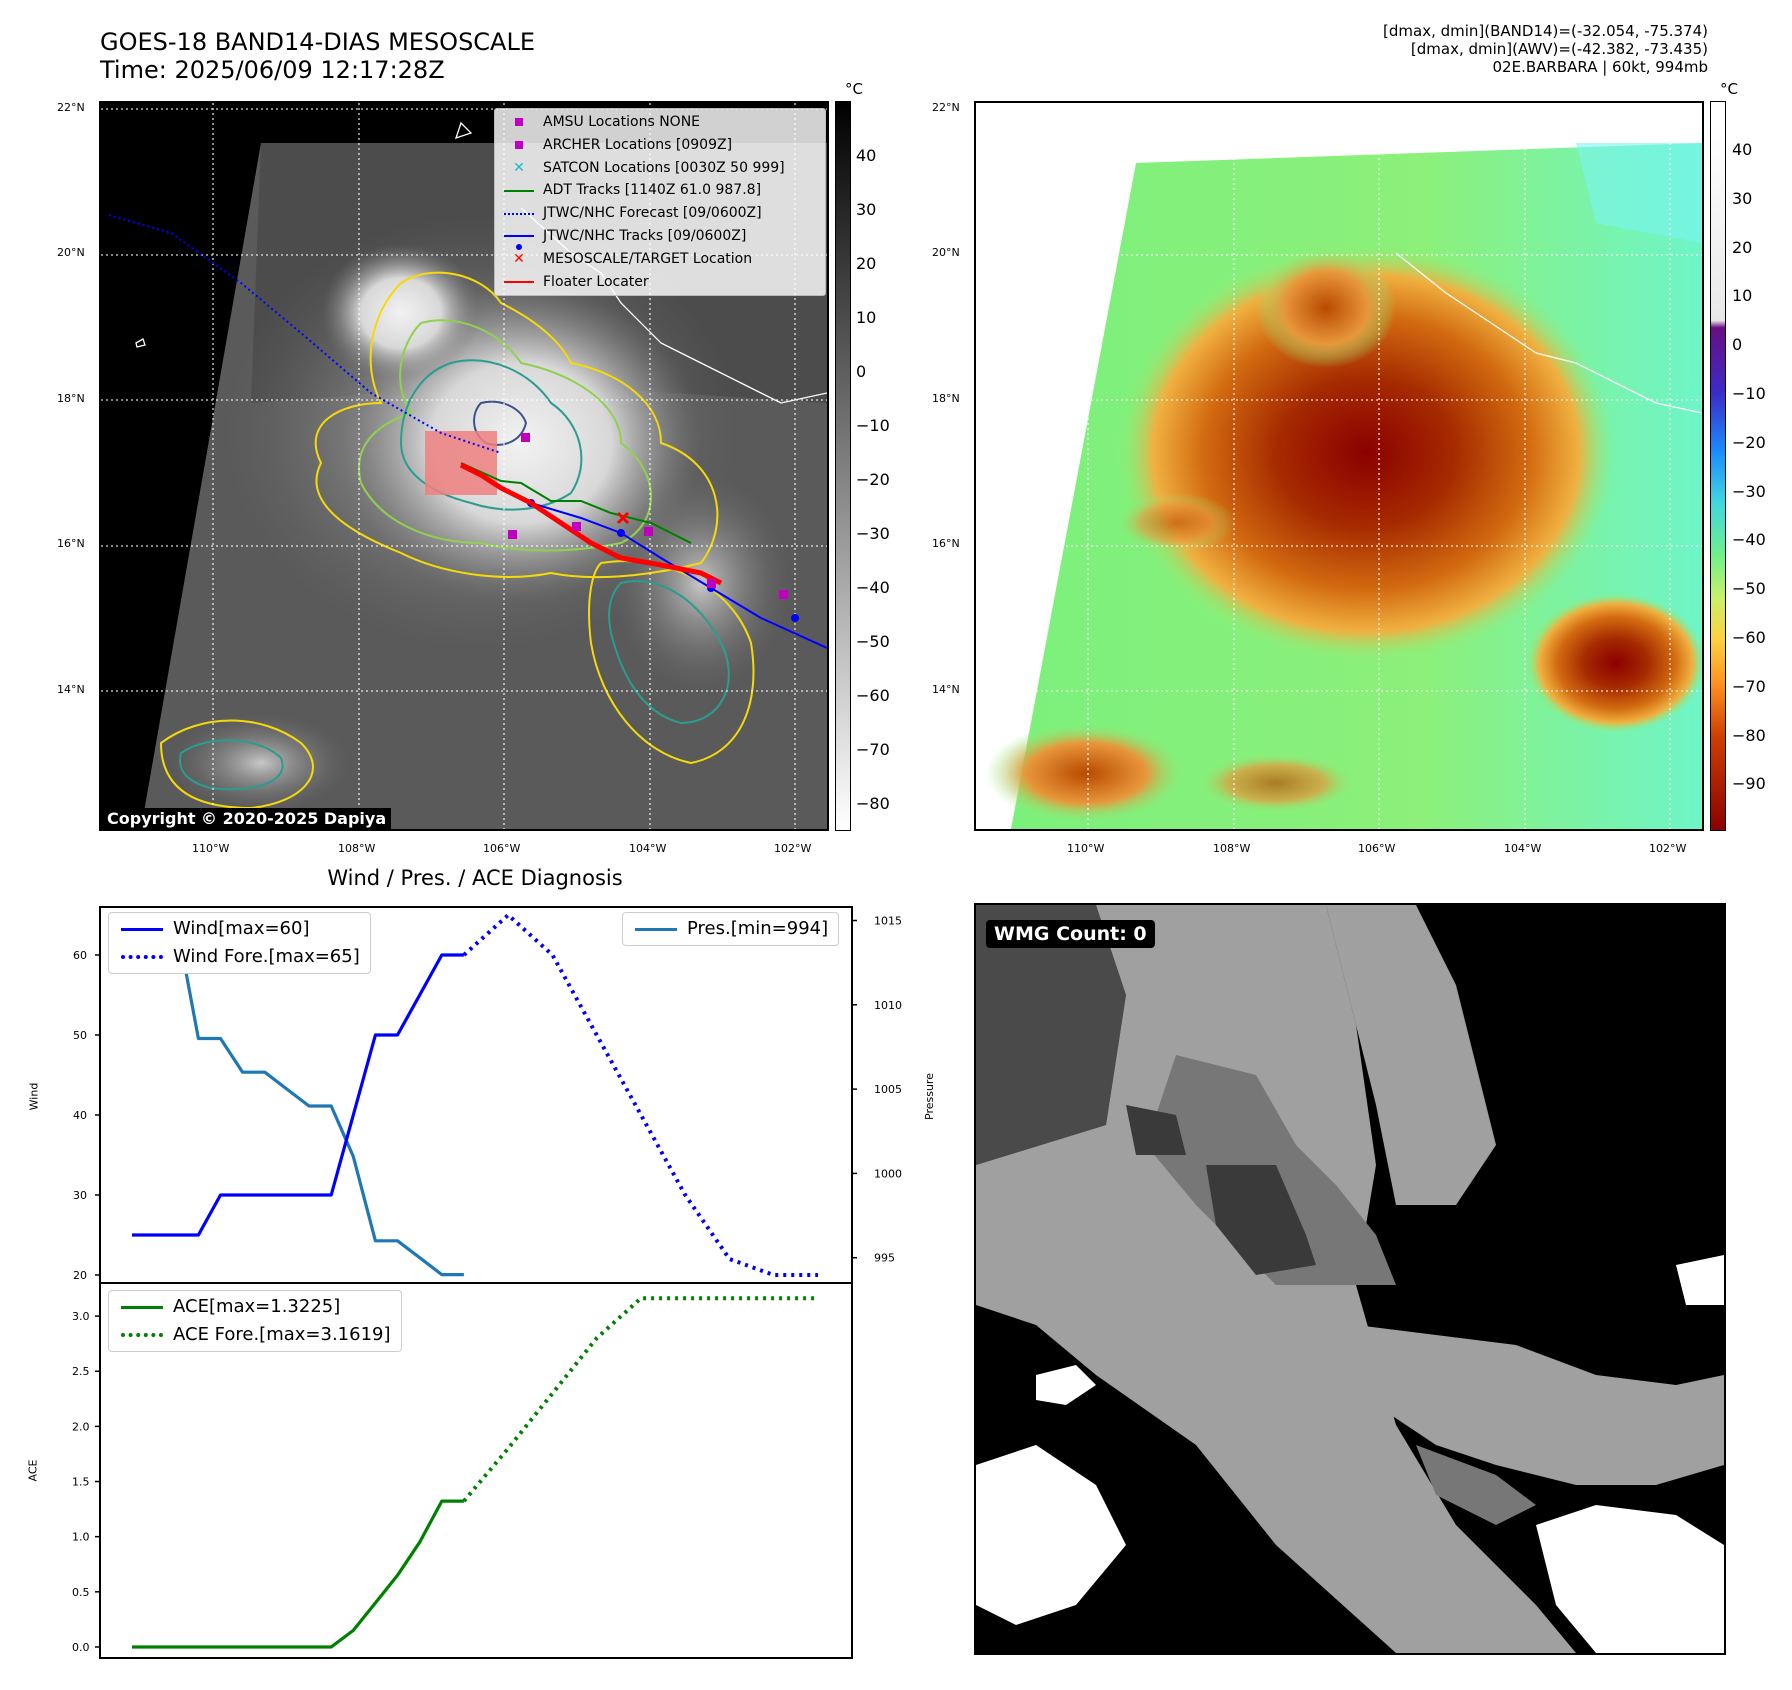 This screenshot has height=1690, width=1792. I want to click on wind-forecast-series-line, so click(640, 1095).